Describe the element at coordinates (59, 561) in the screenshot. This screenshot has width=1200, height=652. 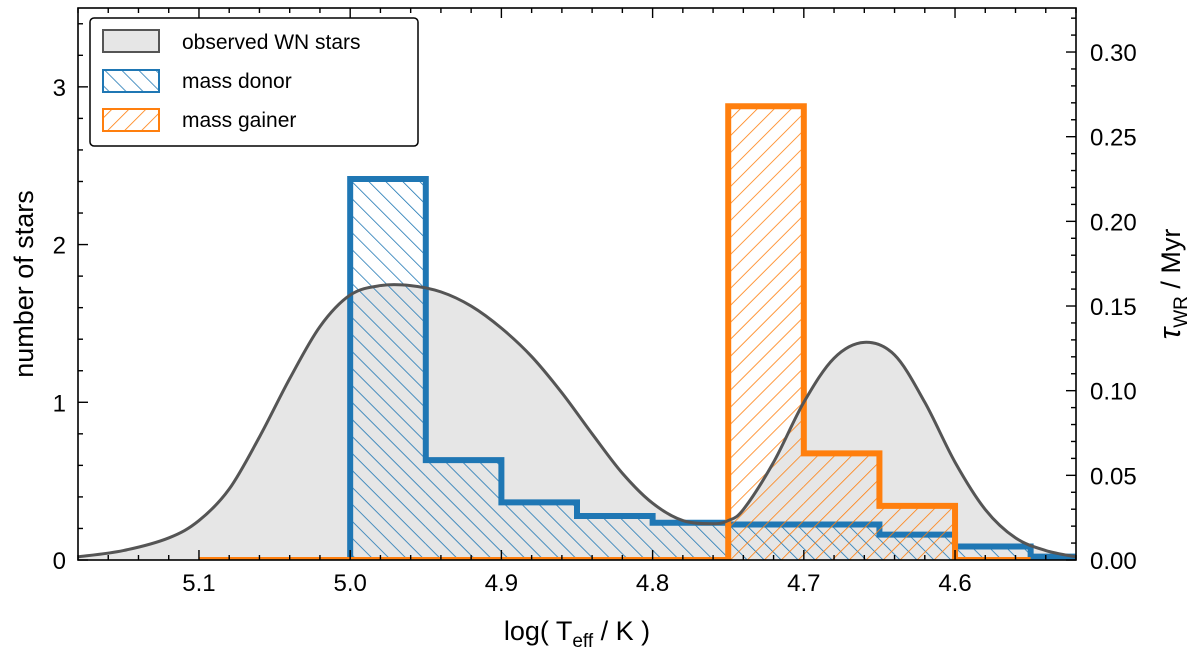
I see `y-left-tick-label: 0` at that location.